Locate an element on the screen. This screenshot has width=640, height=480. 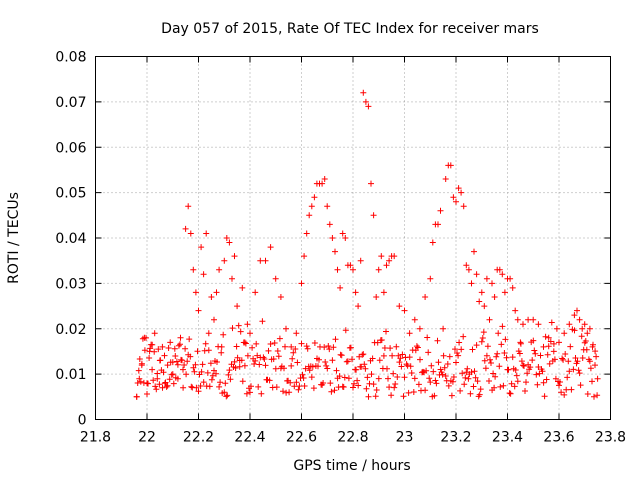
y-tick-label: 0.04 is located at coordinates (70, 239).